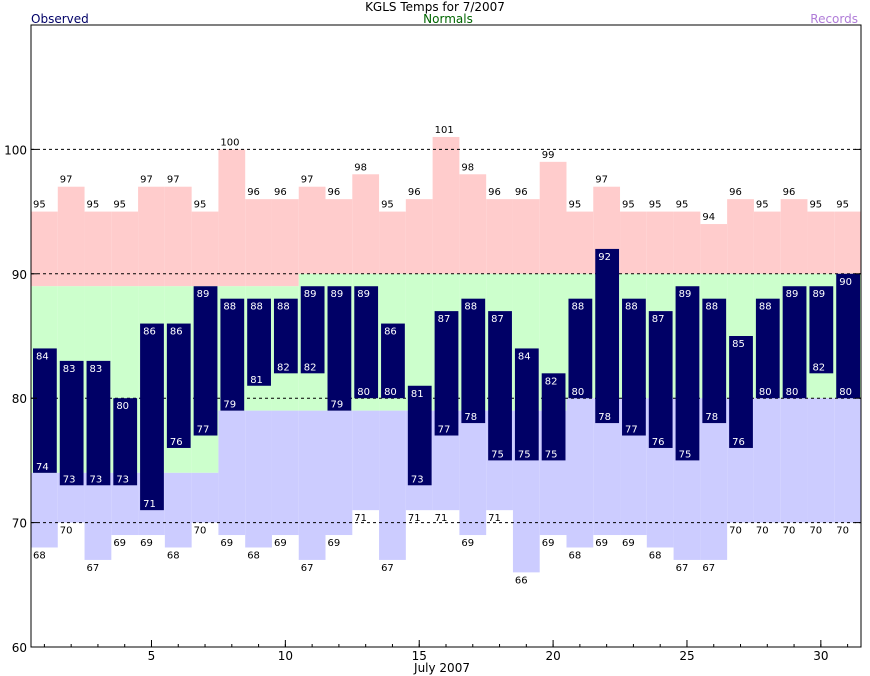 The height and width of the screenshot is (676, 870). Describe the element at coordinates (686, 656) in the screenshot. I see `x-tick-label: 25` at that location.